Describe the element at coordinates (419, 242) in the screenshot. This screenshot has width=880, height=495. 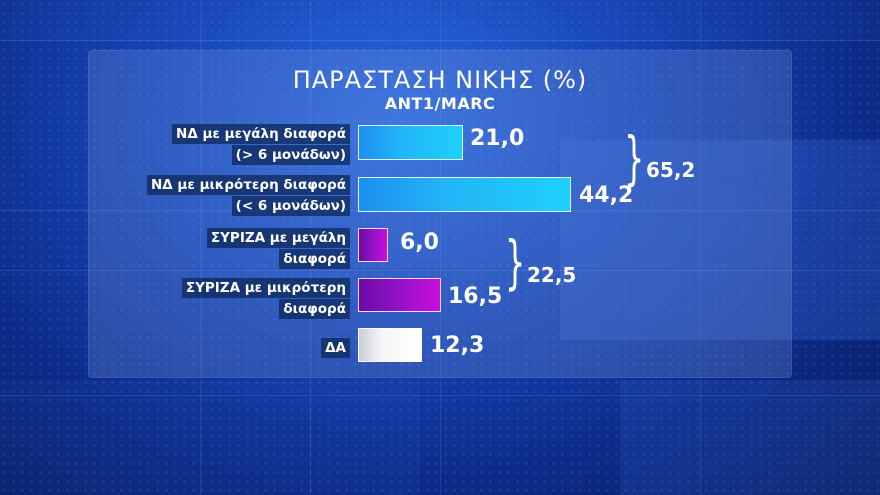
I see `bar-value-syriza-large: 6,0` at that location.